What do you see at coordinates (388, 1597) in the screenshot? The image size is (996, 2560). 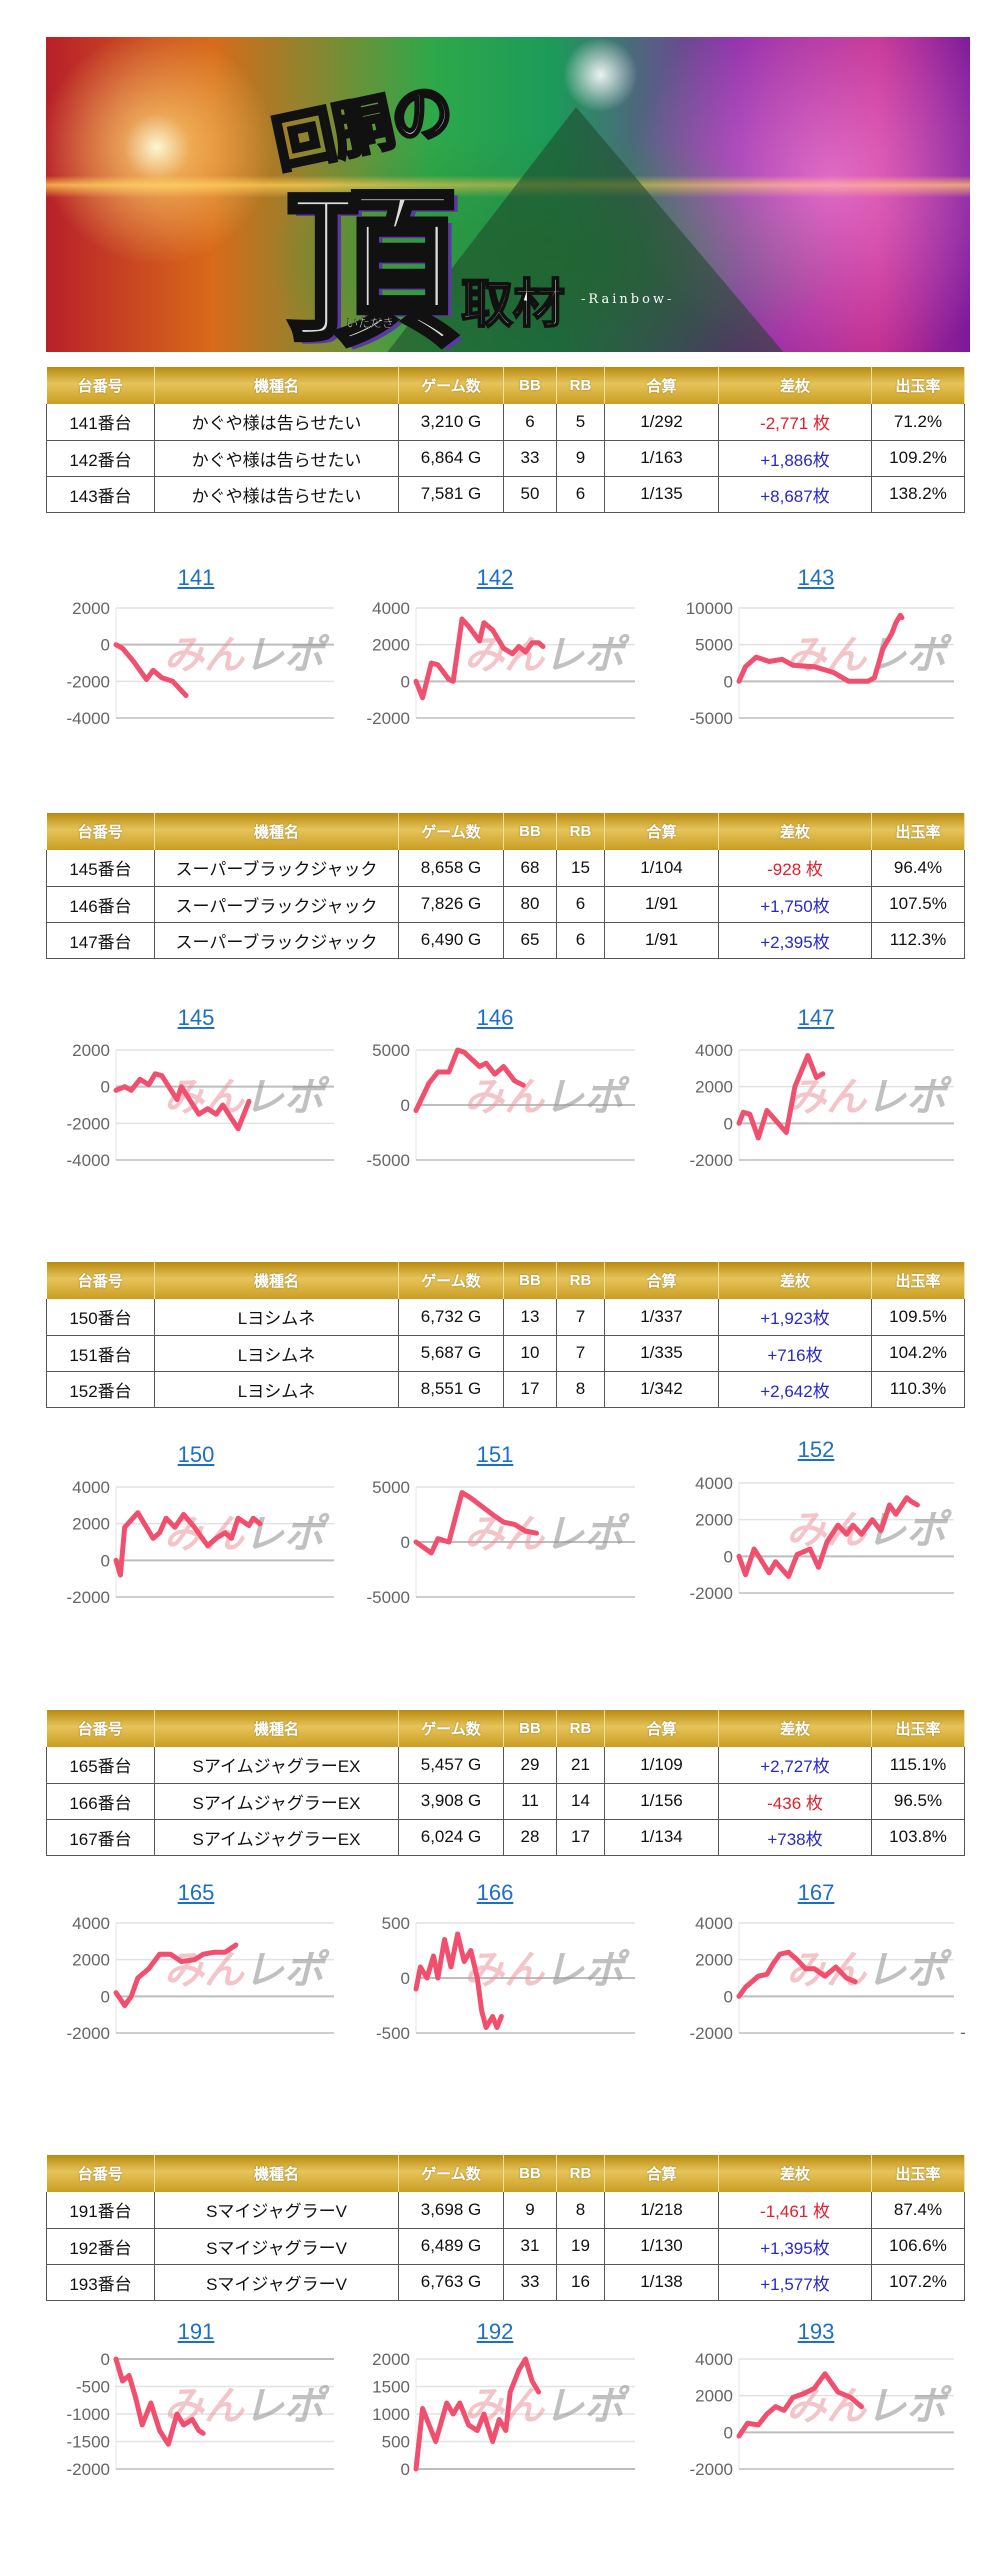 I see `y-tick-label: -5000` at bounding box center [388, 1597].